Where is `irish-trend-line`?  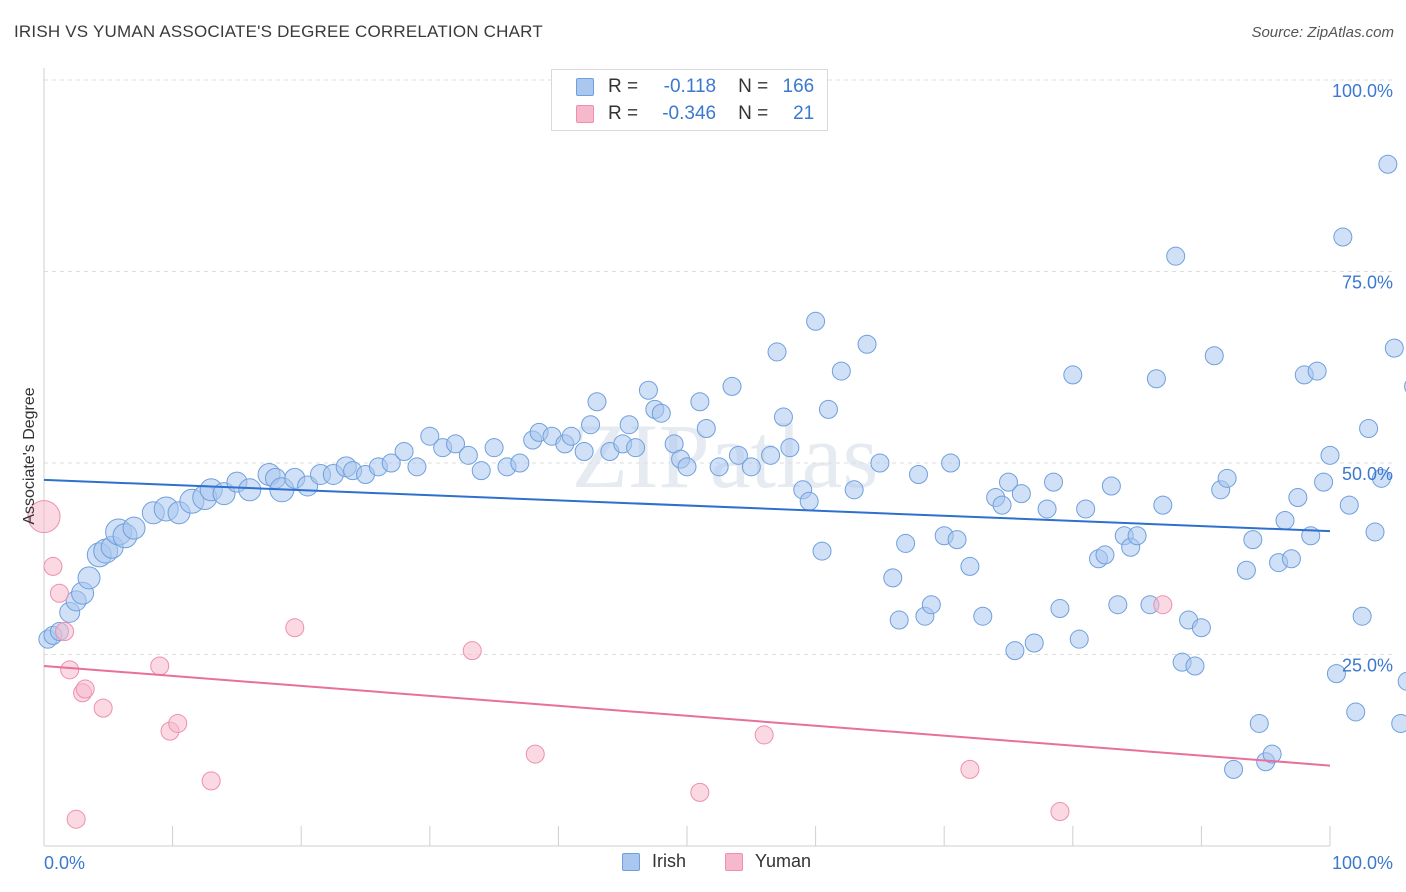
irish-trend-line is located at coordinates (687, 505).